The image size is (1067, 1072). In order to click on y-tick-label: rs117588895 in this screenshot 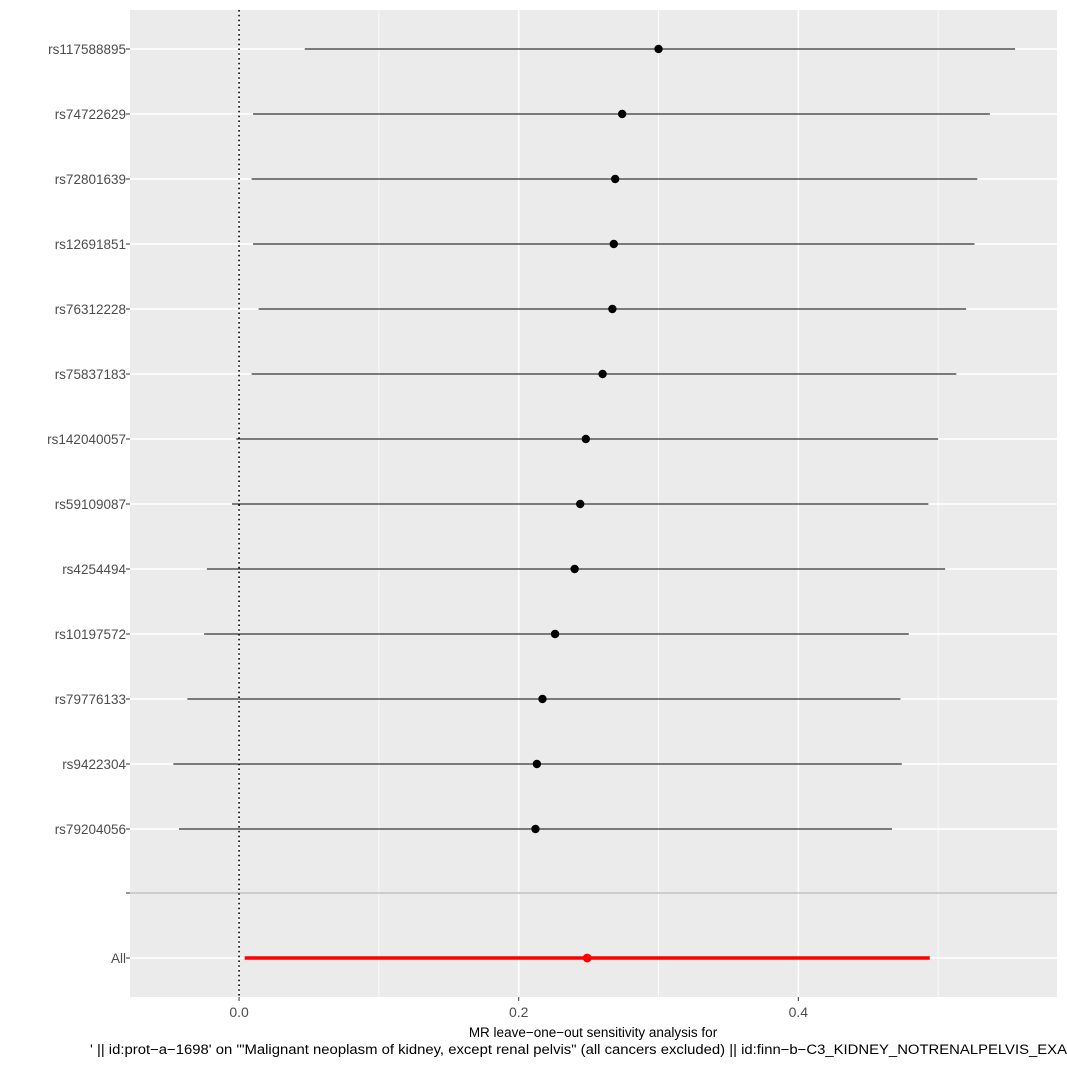, I will do `click(87, 49)`.